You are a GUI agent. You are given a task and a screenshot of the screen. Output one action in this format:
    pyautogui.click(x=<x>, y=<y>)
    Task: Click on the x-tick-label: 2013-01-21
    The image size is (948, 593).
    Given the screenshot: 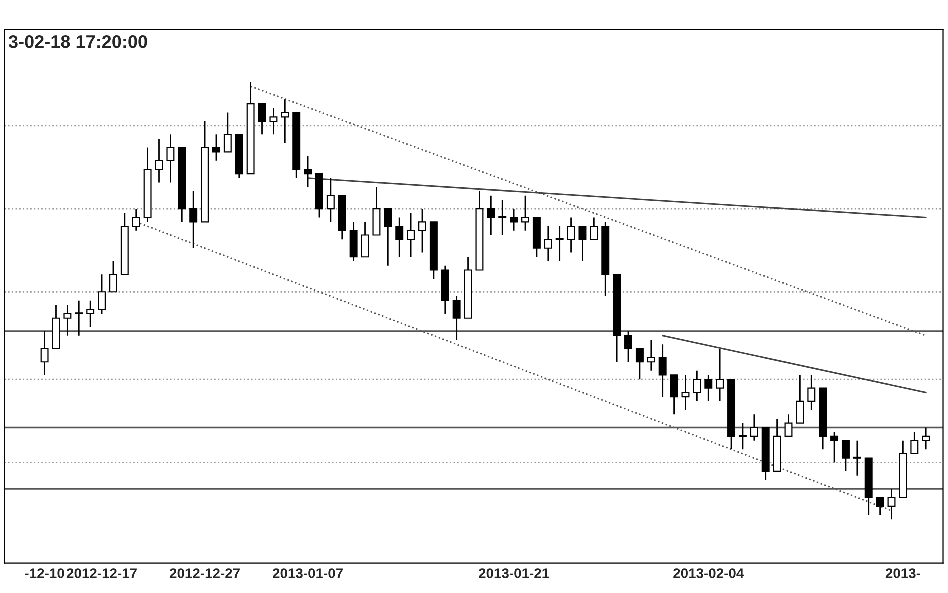 What is the action you would take?
    pyautogui.click(x=514, y=573)
    